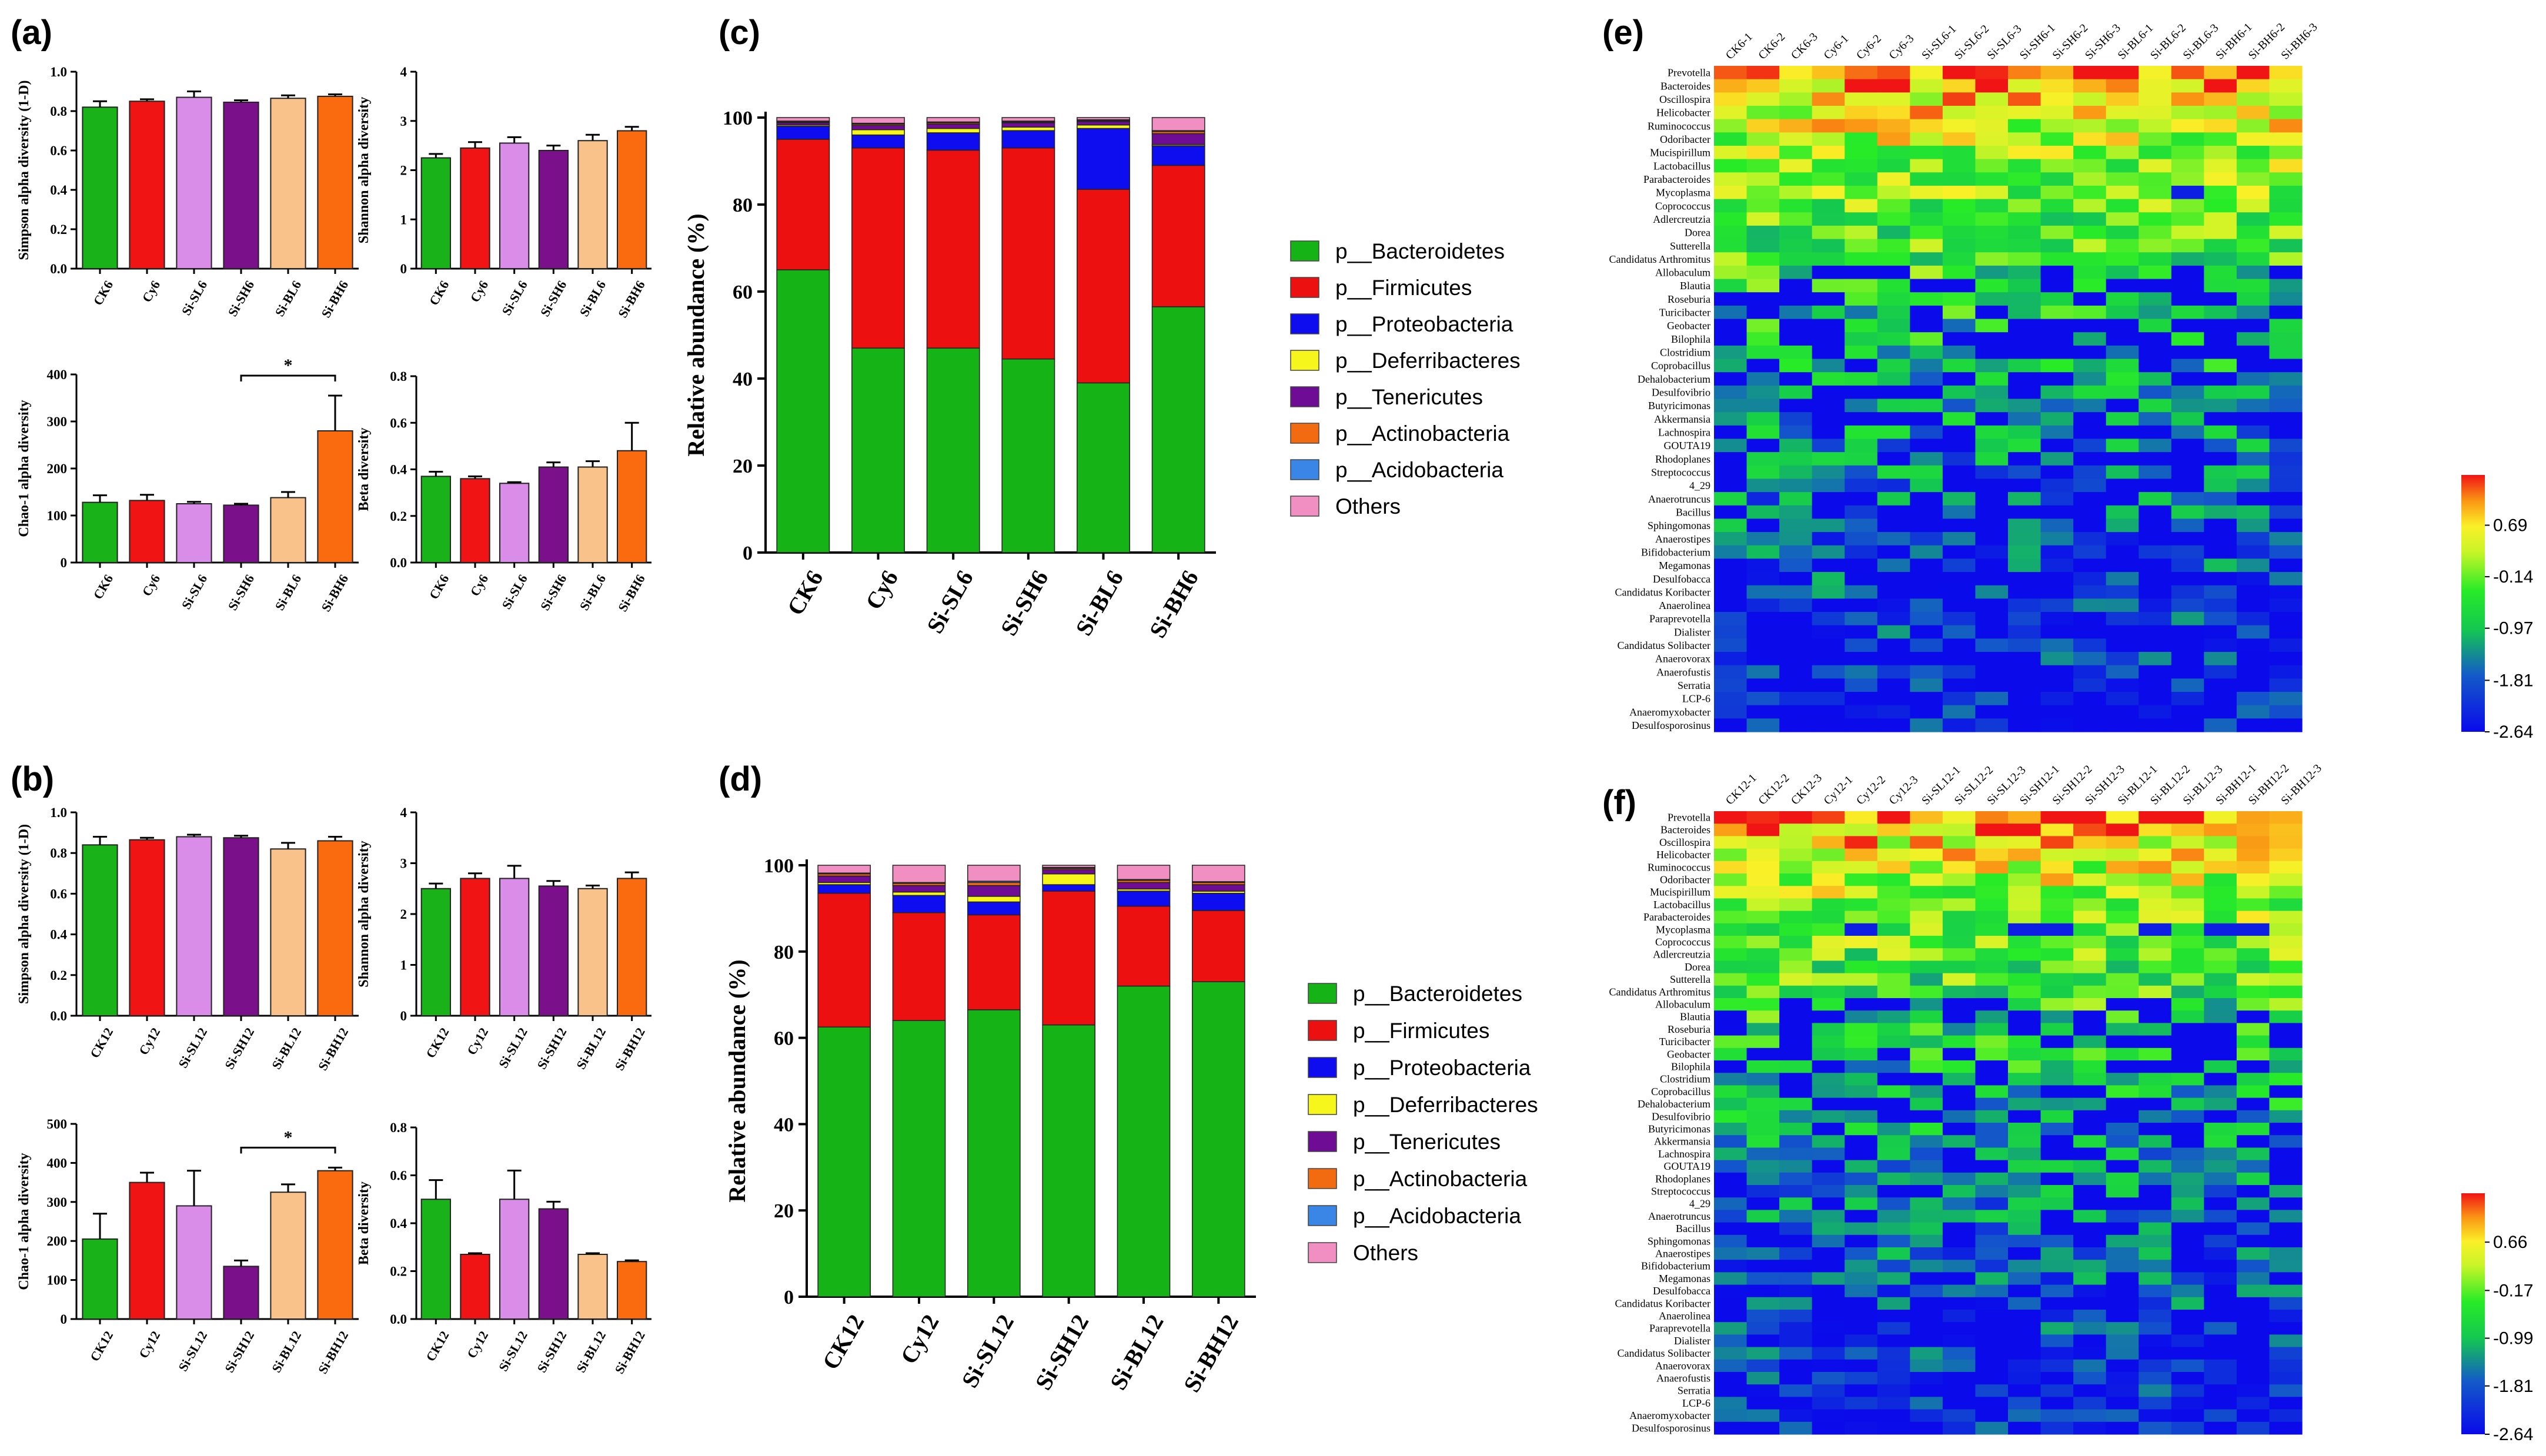 Image resolution: width=2546 pixels, height=1456 pixels. I want to click on bar-CK6, so click(100, 188).